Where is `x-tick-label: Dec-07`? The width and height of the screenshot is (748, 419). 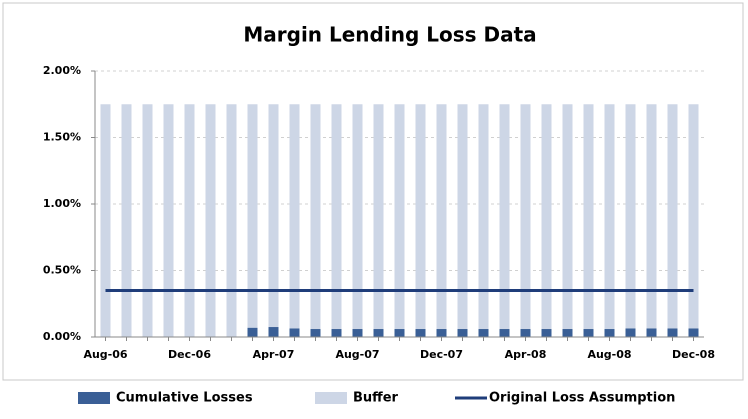 x-tick-label: Dec-07 is located at coordinates (441, 354).